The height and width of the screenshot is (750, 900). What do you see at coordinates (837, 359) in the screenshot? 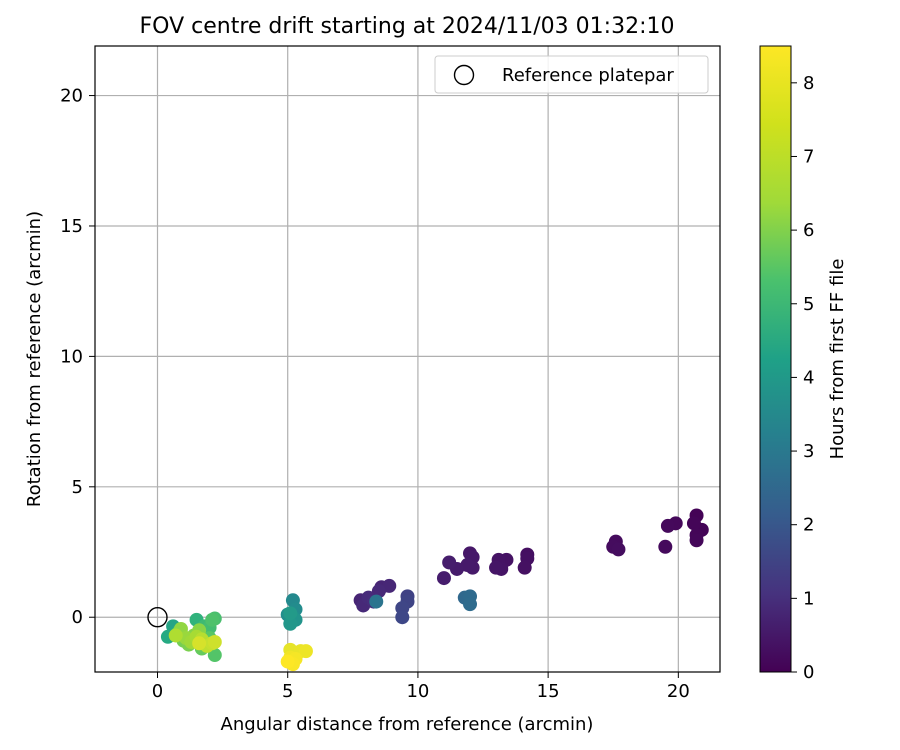
I see `colorbar-label: Hours from first FF file` at bounding box center [837, 359].